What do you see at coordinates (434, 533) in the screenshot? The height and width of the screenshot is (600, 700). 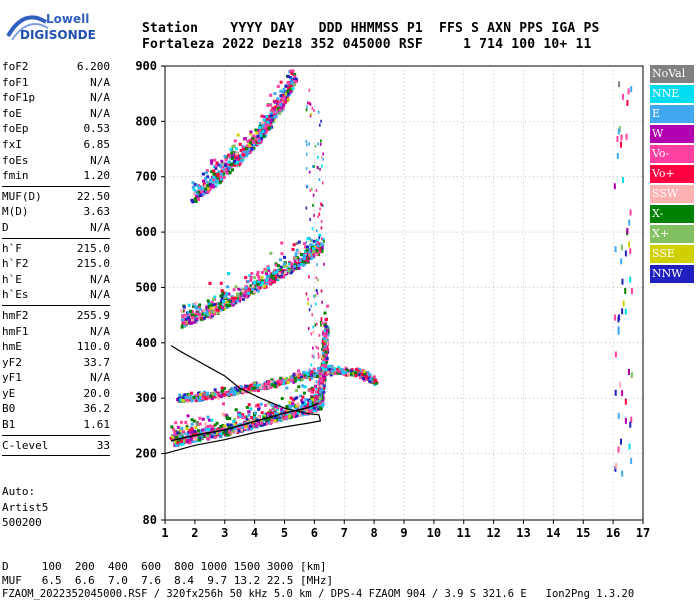 I see `x-tick-label: 10` at bounding box center [434, 533].